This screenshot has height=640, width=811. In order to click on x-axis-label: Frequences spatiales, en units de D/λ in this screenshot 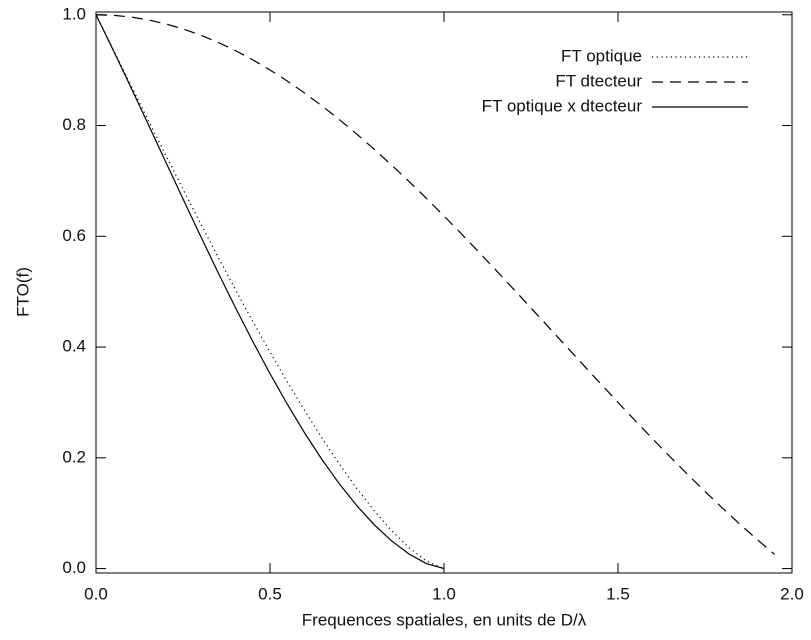, I will do `click(444, 619)`.